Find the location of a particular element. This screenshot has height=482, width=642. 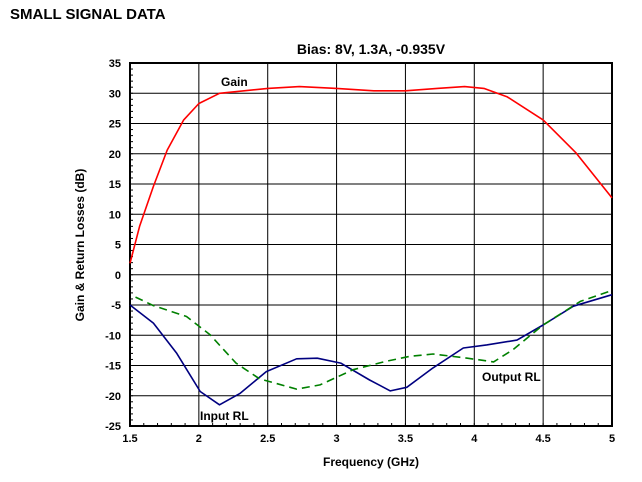

x-tick-label: 2 is located at coordinates (199, 439).